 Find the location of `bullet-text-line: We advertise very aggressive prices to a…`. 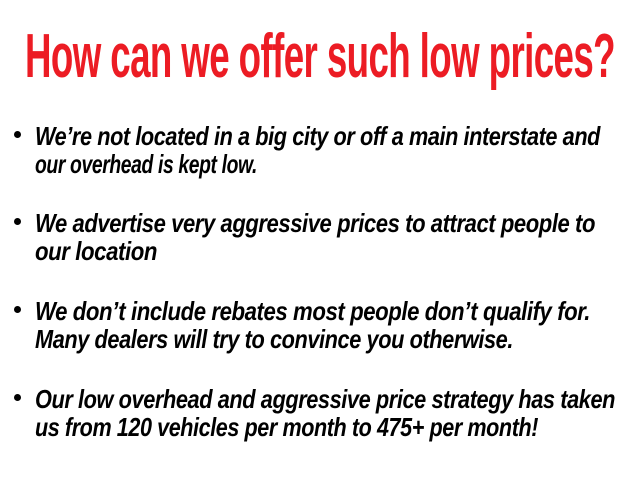

bullet-text-line: We advertise very aggressive prices to a… is located at coordinates (315, 223).